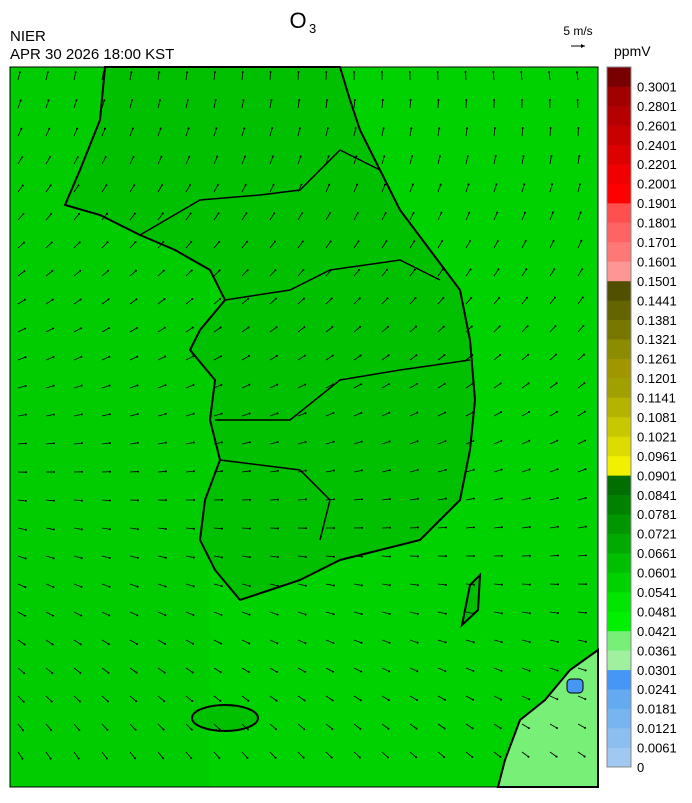  Describe the element at coordinates (657, 242) in the screenshot. I see `colorbar-label: 0.1701` at that location.